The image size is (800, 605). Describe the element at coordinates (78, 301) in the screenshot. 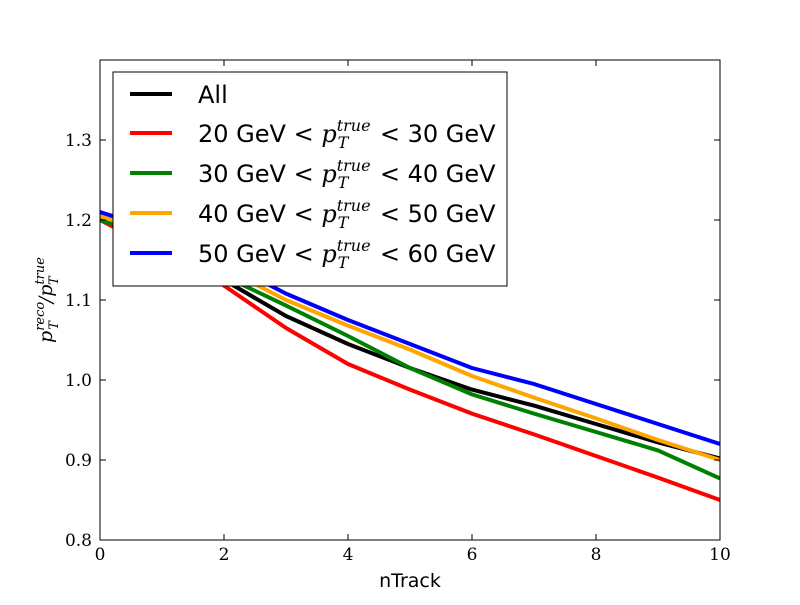

I see `y-tick-label: 1.1` at that location.